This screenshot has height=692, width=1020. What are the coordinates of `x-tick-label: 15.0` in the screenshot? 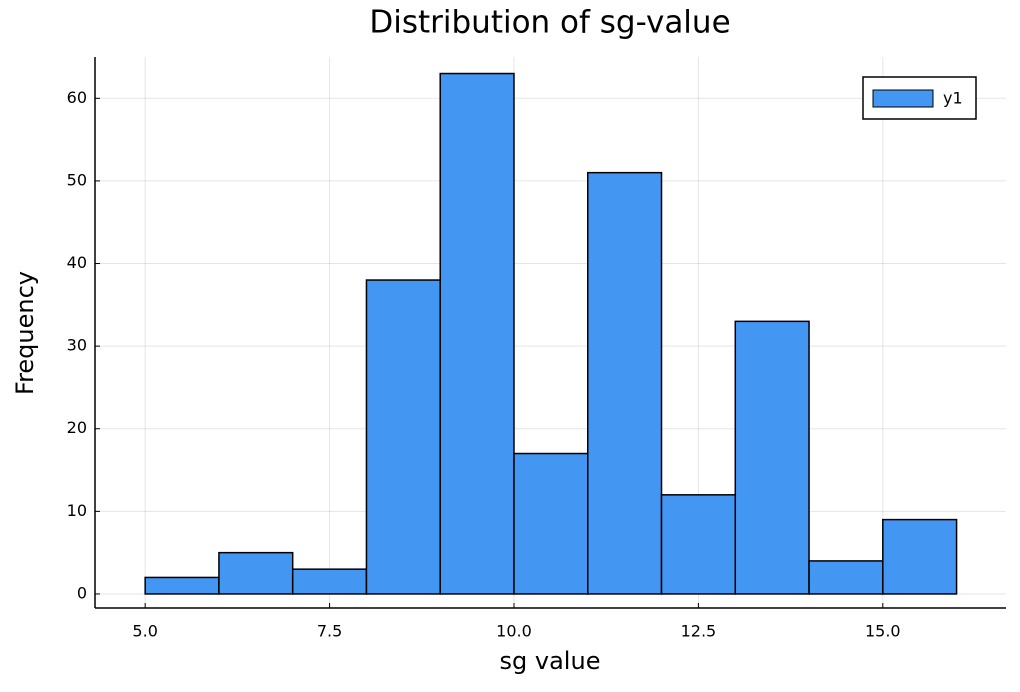 It's located at (883, 631).